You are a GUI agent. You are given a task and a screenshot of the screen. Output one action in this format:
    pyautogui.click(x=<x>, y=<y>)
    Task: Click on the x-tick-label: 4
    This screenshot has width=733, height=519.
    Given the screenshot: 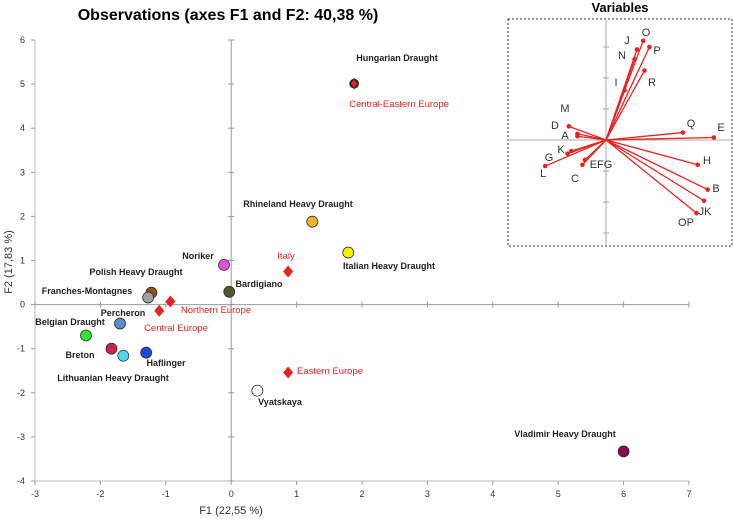 What is the action you would take?
    pyautogui.click(x=492, y=494)
    